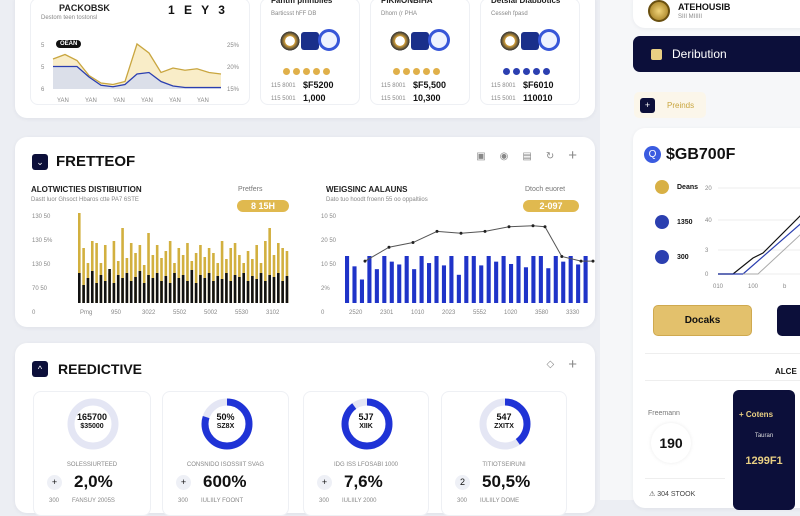 The height and width of the screenshot is (516, 800). What do you see at coordinates (550, 156) in the screenshot?
I see `refresh-icon: ↻` at bounding box center [550, 156].